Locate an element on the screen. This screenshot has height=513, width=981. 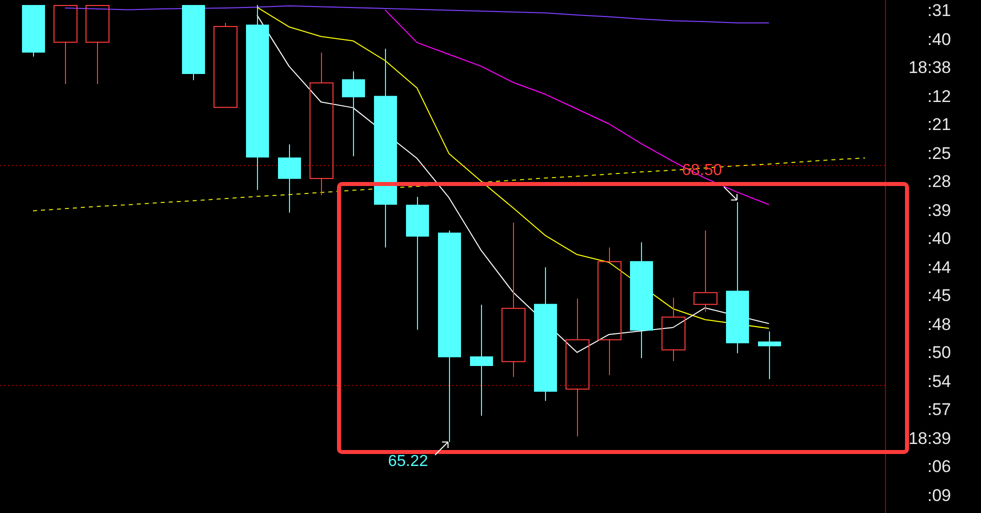
text: 18:38 is located at coordinates (929, 68).